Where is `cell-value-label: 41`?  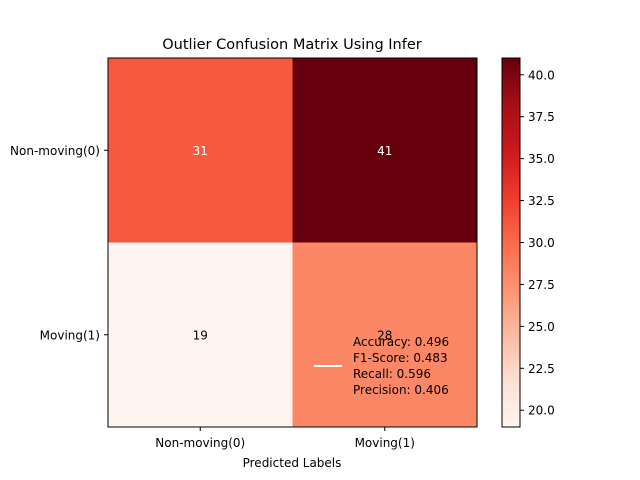 cell-value-label: 41 is located at coordinates (384, 151).